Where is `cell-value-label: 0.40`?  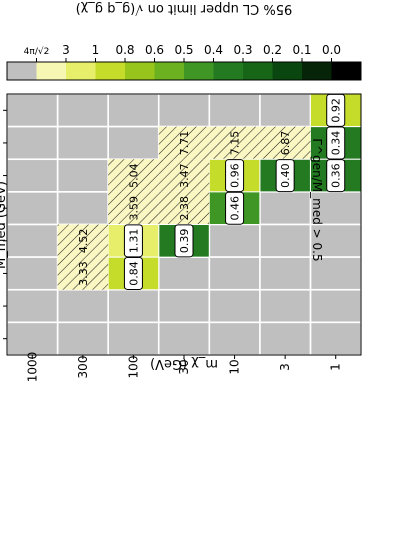 cell-value-label: 0.40 is located at coordinates (285, 176).